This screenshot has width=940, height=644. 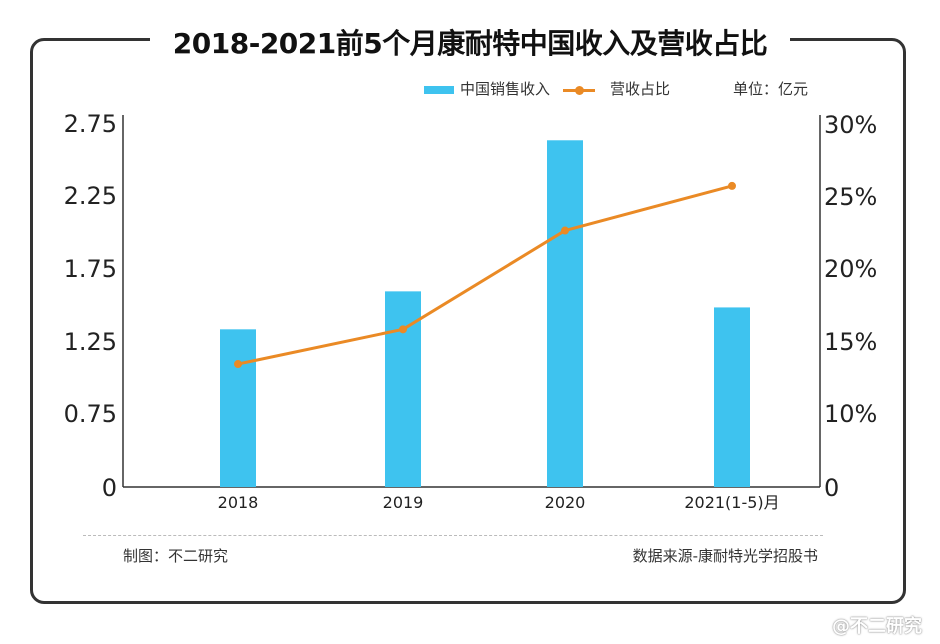 I want to click on footer-credit: 制图：不二研究, so click(x=176, y=556).